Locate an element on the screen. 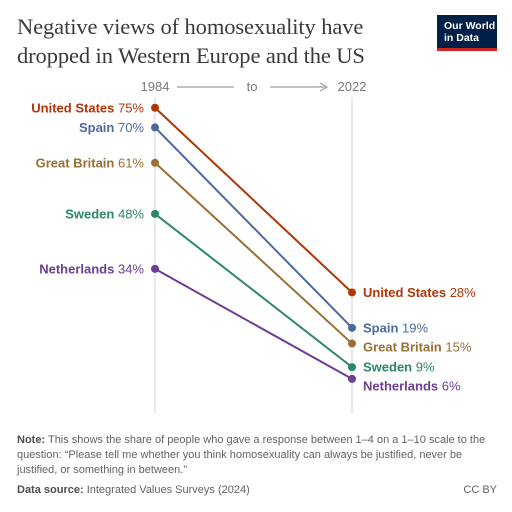 The width and height of the screenshot is (512, 512). end-point-united-states is located at coordinates (352, 292).